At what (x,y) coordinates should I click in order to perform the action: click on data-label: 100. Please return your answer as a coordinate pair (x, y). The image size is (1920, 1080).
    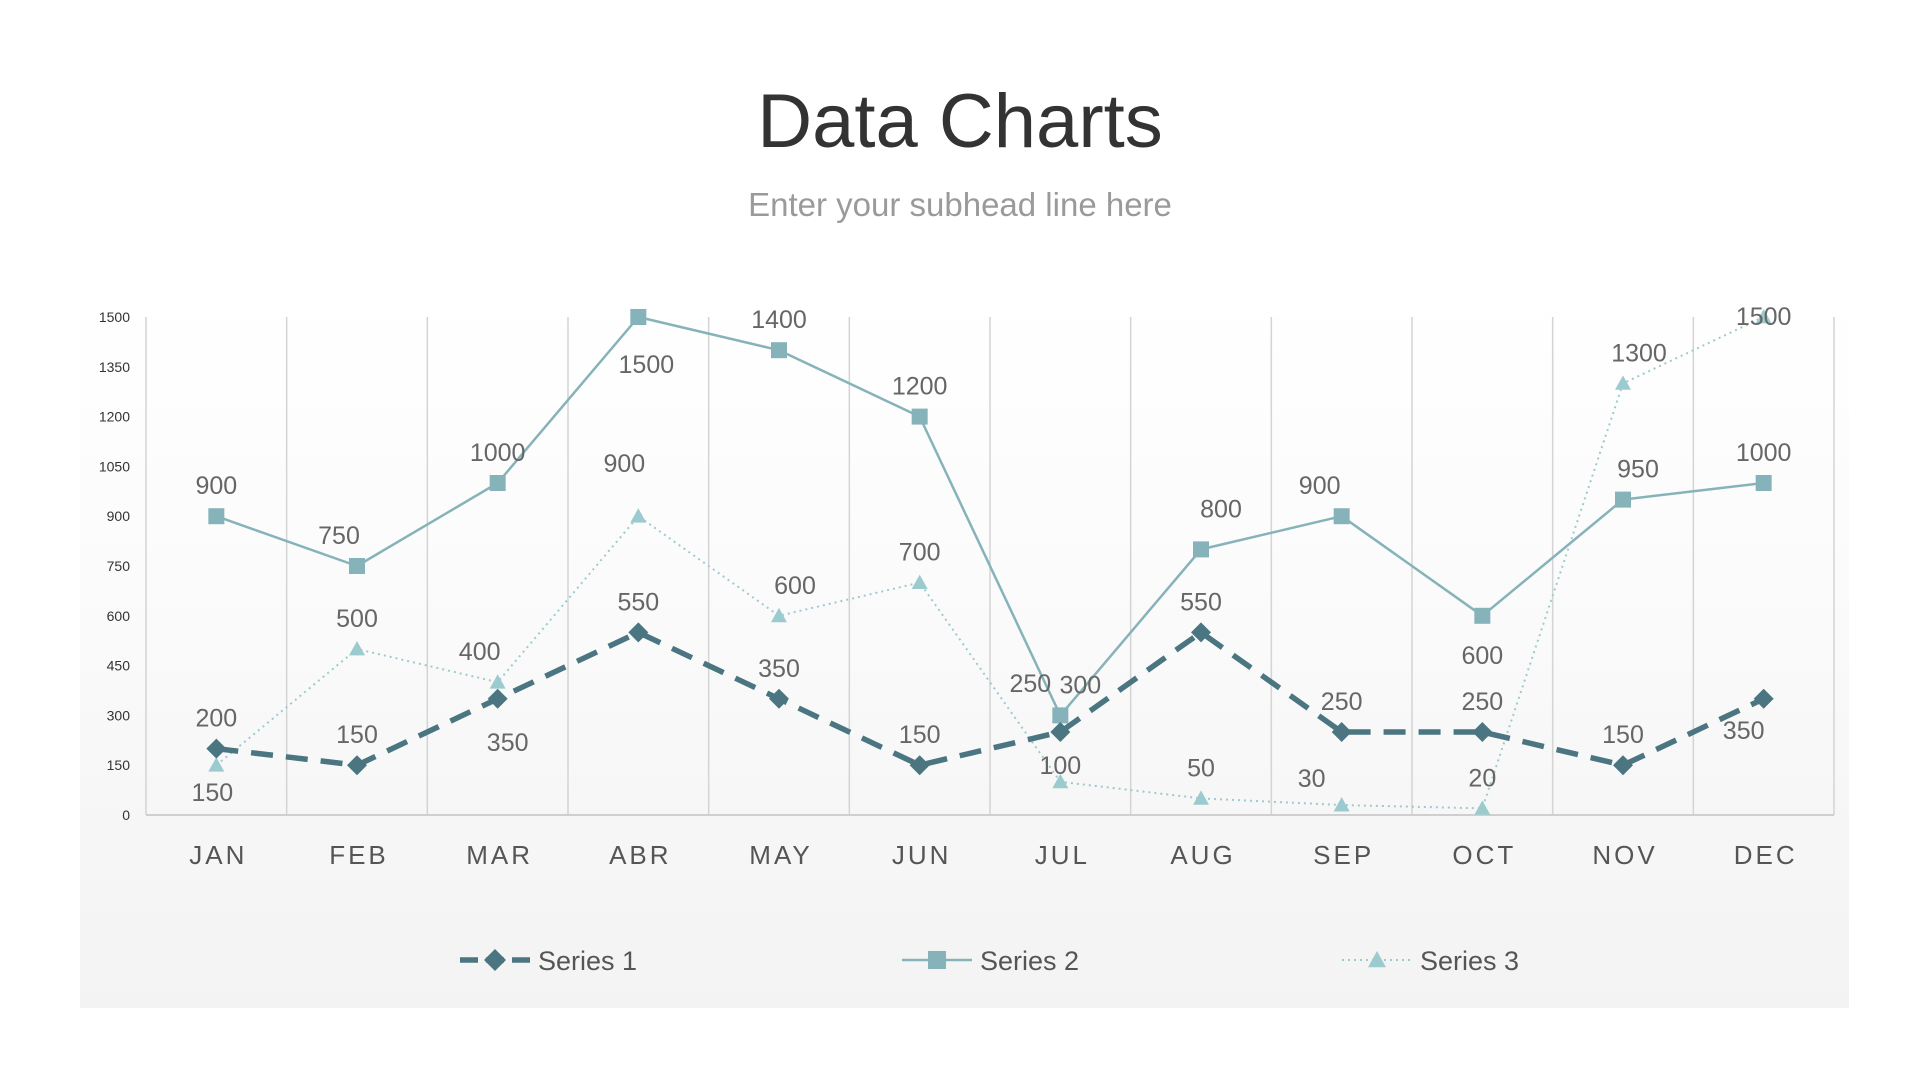
    Looking at the image, I should click on (1060, 766).